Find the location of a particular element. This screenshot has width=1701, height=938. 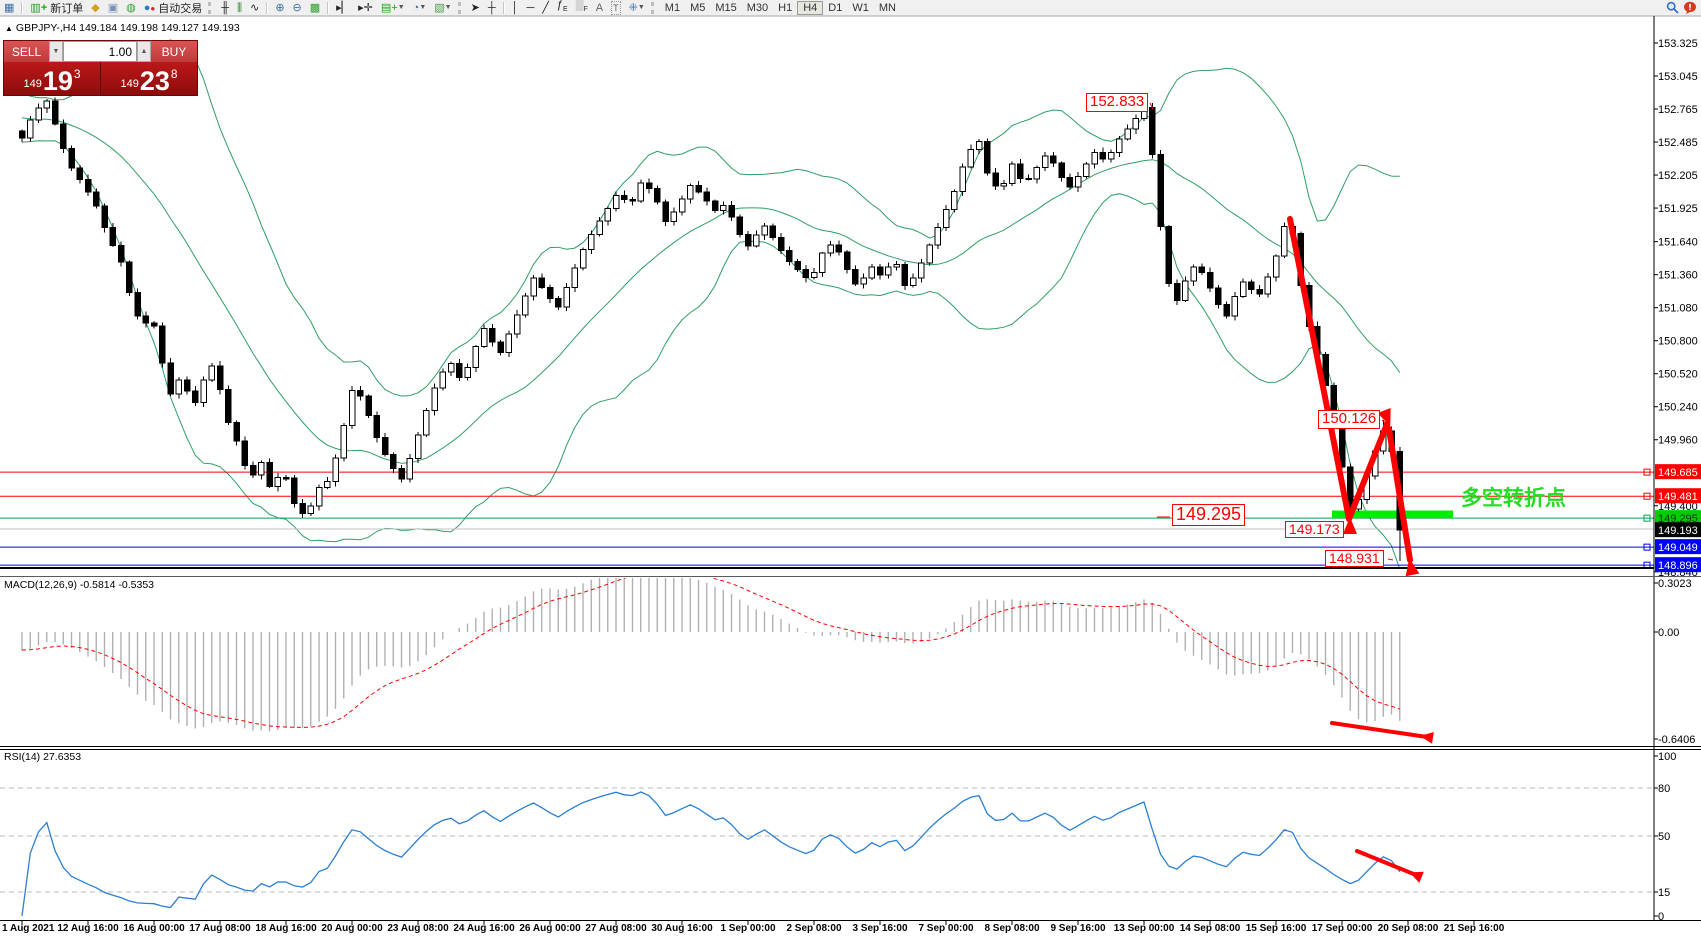

hline-icon: ─ is located at coordinates (530, 8).